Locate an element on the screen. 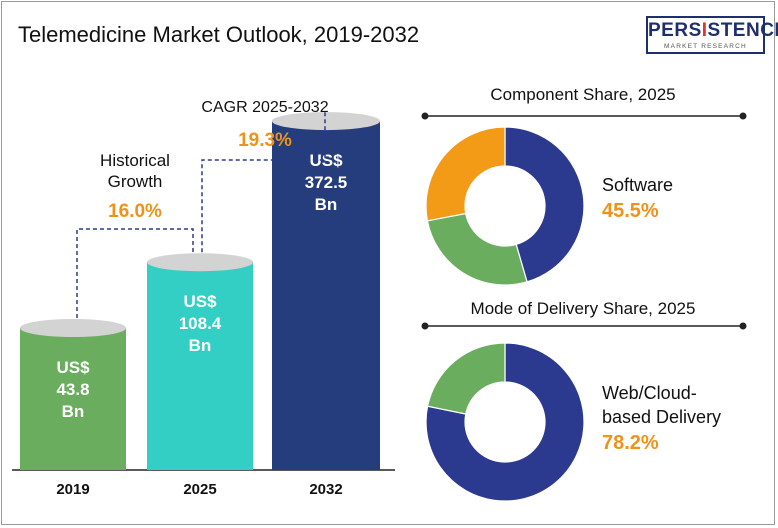  chart-title: Telemedicine Market Outlook, 2019-2032 is located at coordinates (219, 34).